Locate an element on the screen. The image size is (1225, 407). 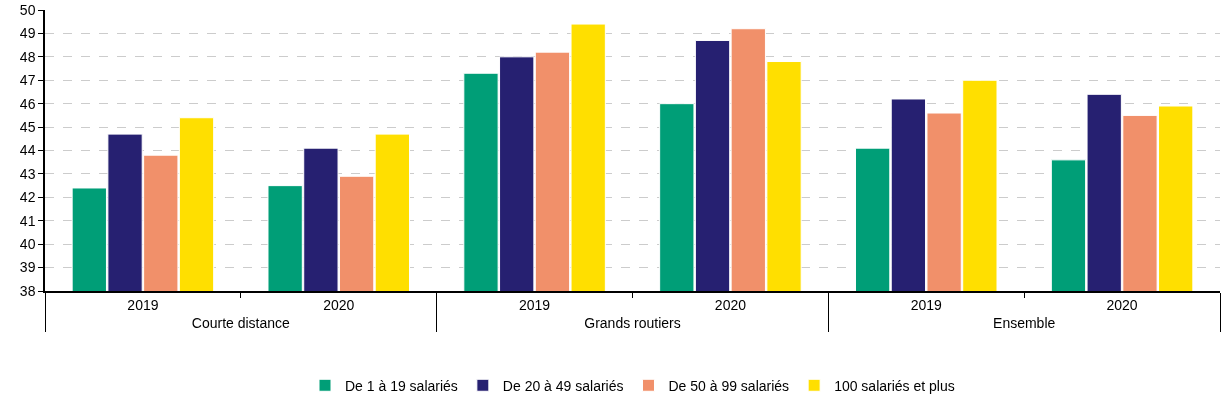
y-tick-label: 48 is located at coordinates (27, 56).